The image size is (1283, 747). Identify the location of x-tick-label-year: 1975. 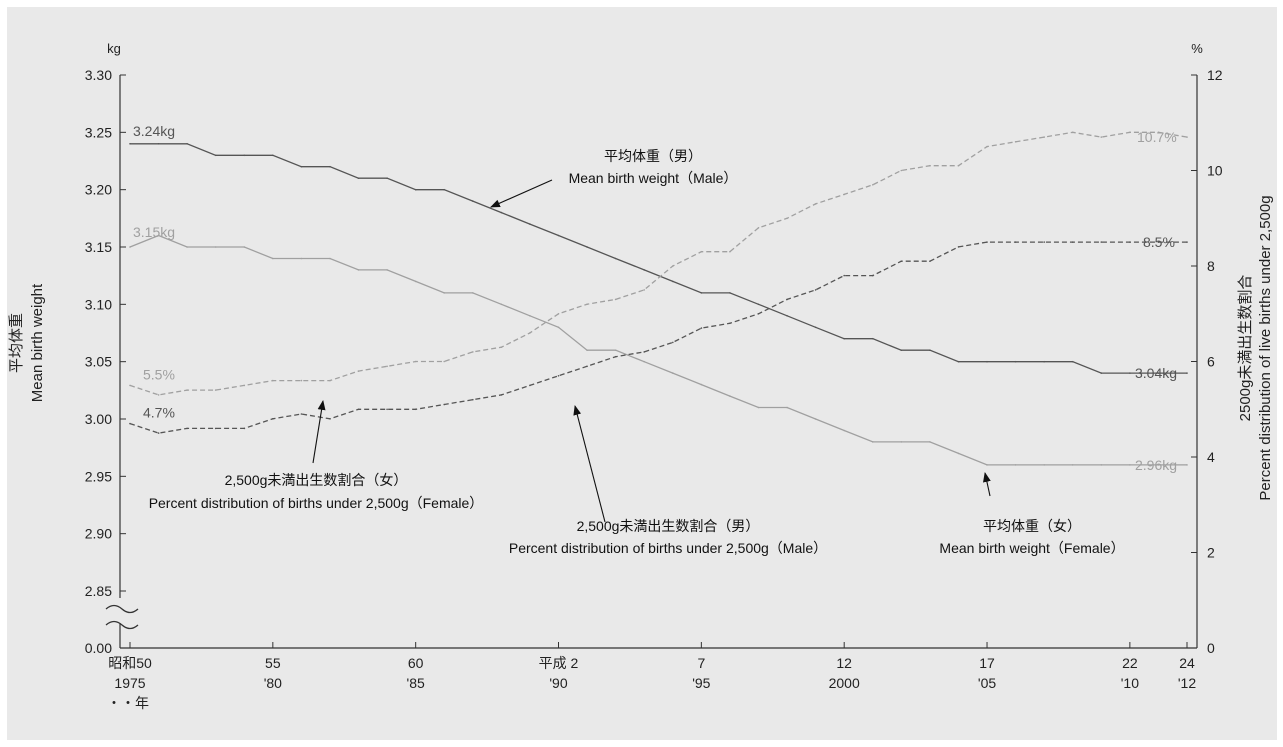
(129, 683).